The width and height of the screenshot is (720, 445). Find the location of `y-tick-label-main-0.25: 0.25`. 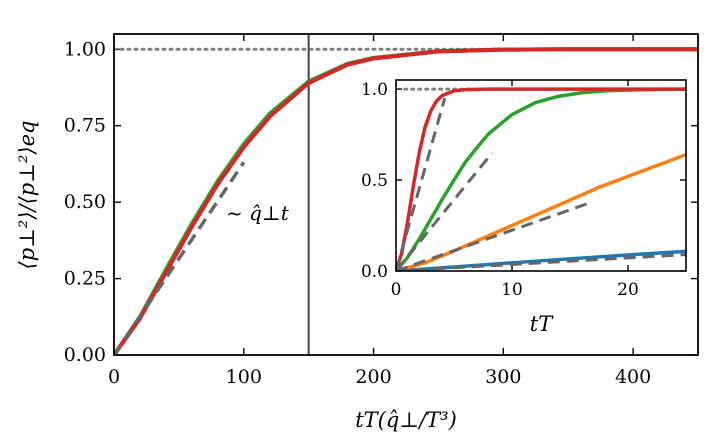

y-tick-label-main-0.25: 0.25 is located at coordinates (85, 279).